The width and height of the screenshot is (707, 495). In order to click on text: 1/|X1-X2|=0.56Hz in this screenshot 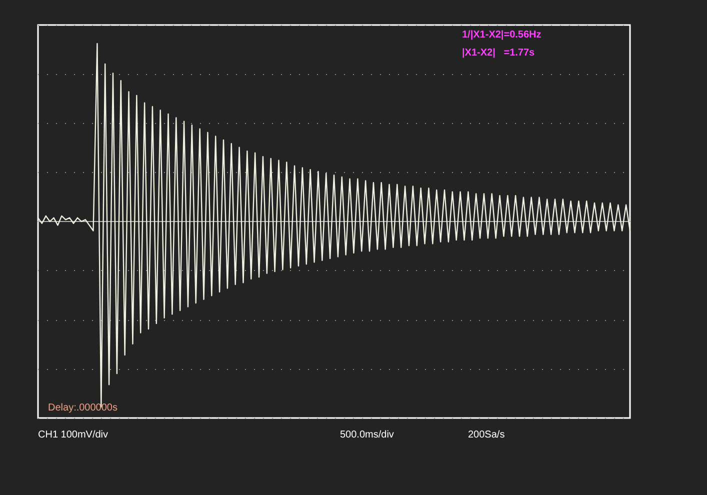, I will do `click(502, 35)`.